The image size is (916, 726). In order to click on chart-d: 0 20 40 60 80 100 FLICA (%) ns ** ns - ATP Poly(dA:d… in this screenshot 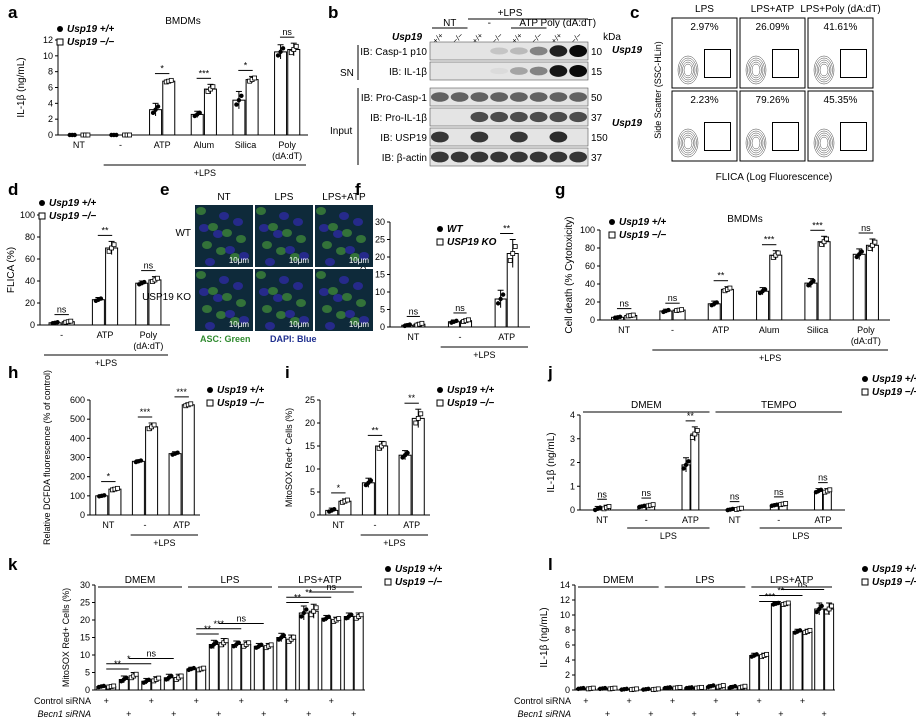, I will do `click(88, 283)`.